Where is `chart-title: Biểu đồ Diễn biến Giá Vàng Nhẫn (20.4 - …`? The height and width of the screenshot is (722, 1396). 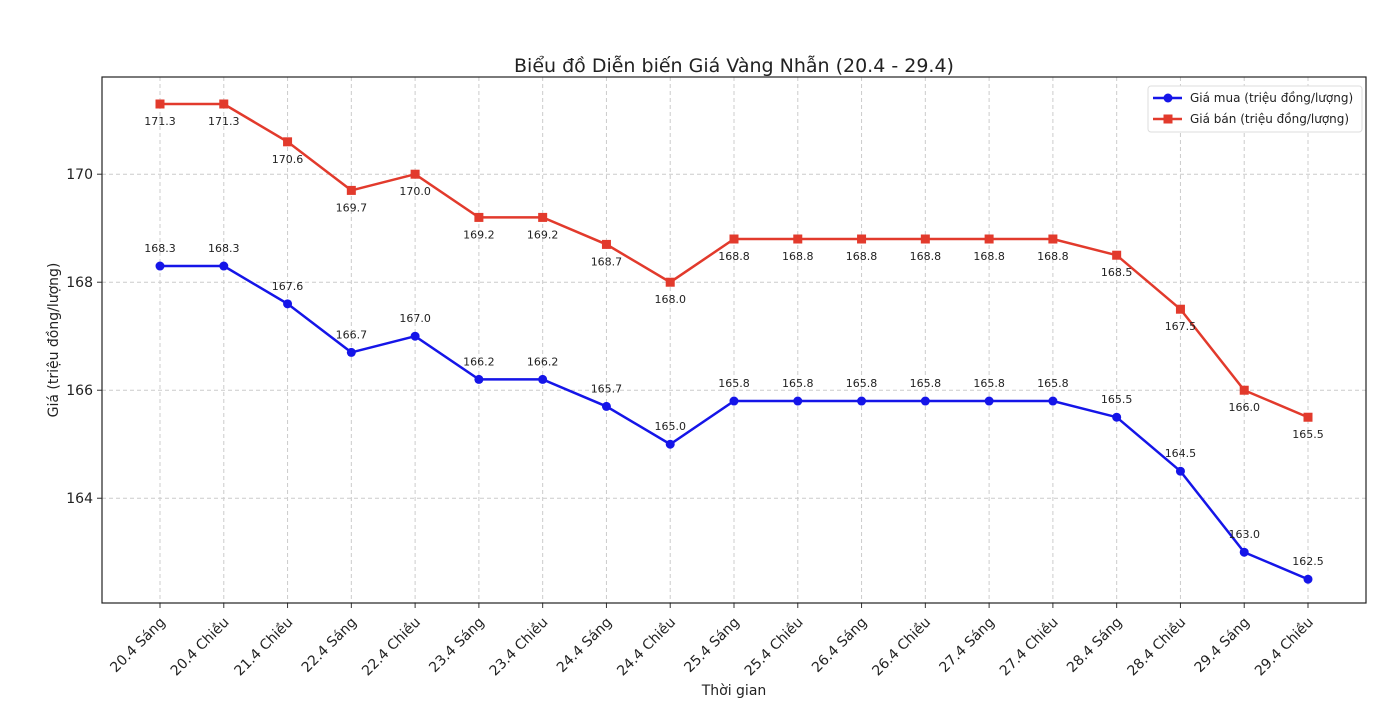
chart-title: Biểu đồ Diễn biến Giá Vàng Nhẫn (20.4 - … is located at coordinates (734, 65).